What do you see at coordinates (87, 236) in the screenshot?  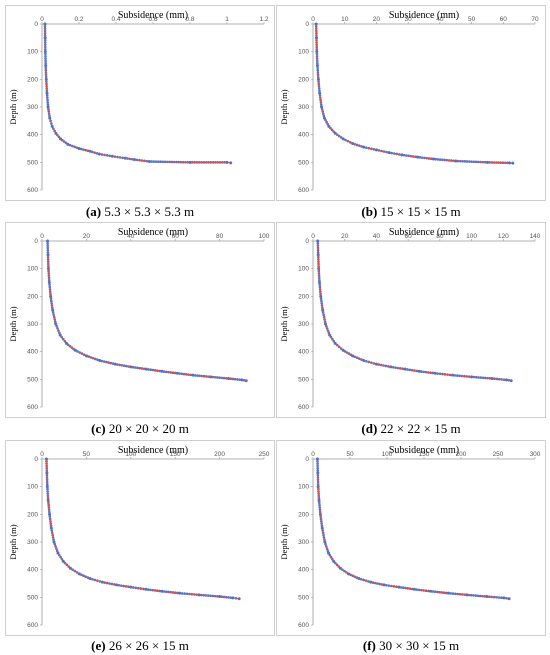 I see `x-tick-label: 20` at bounding box center [87, 236].